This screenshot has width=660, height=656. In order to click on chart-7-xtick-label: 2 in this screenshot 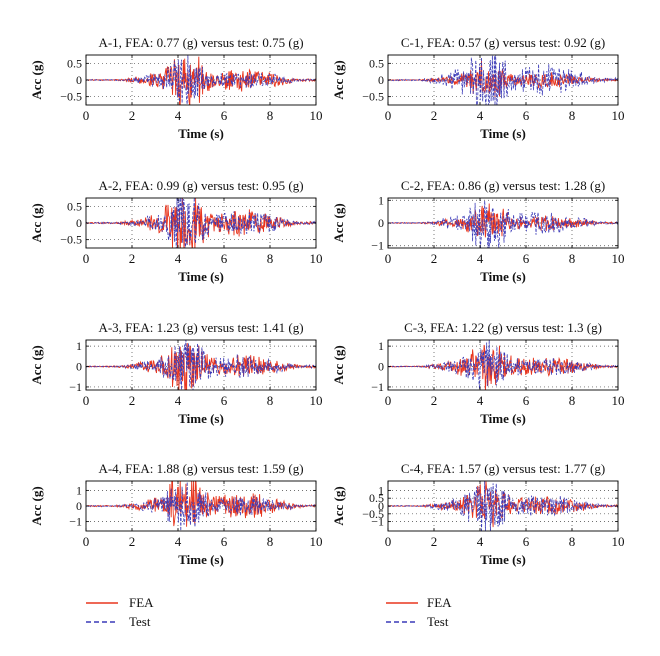, I will do `click(132, 541)`.